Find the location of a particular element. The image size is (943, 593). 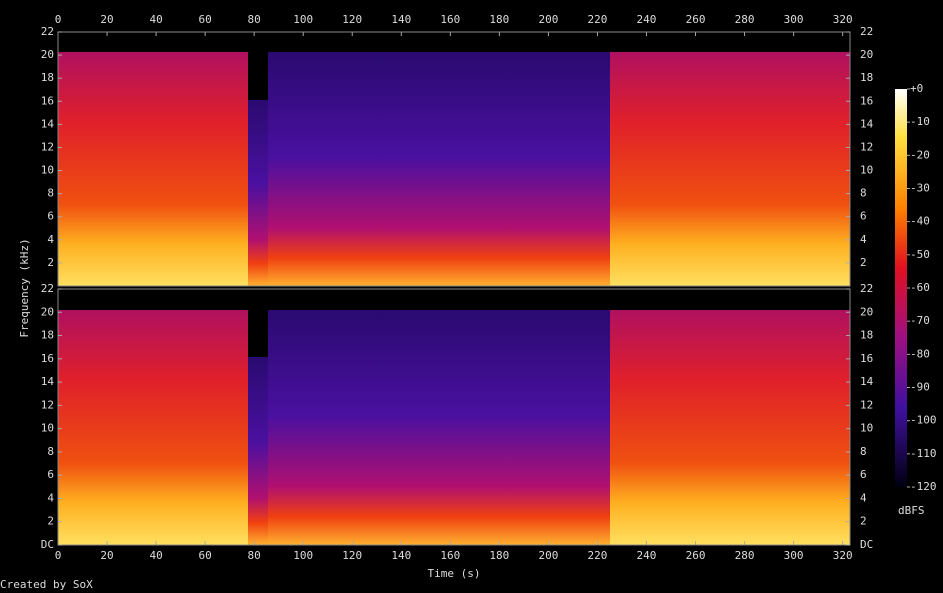

colorbar-tick-label: -100 is located at coordinates (923, 420).